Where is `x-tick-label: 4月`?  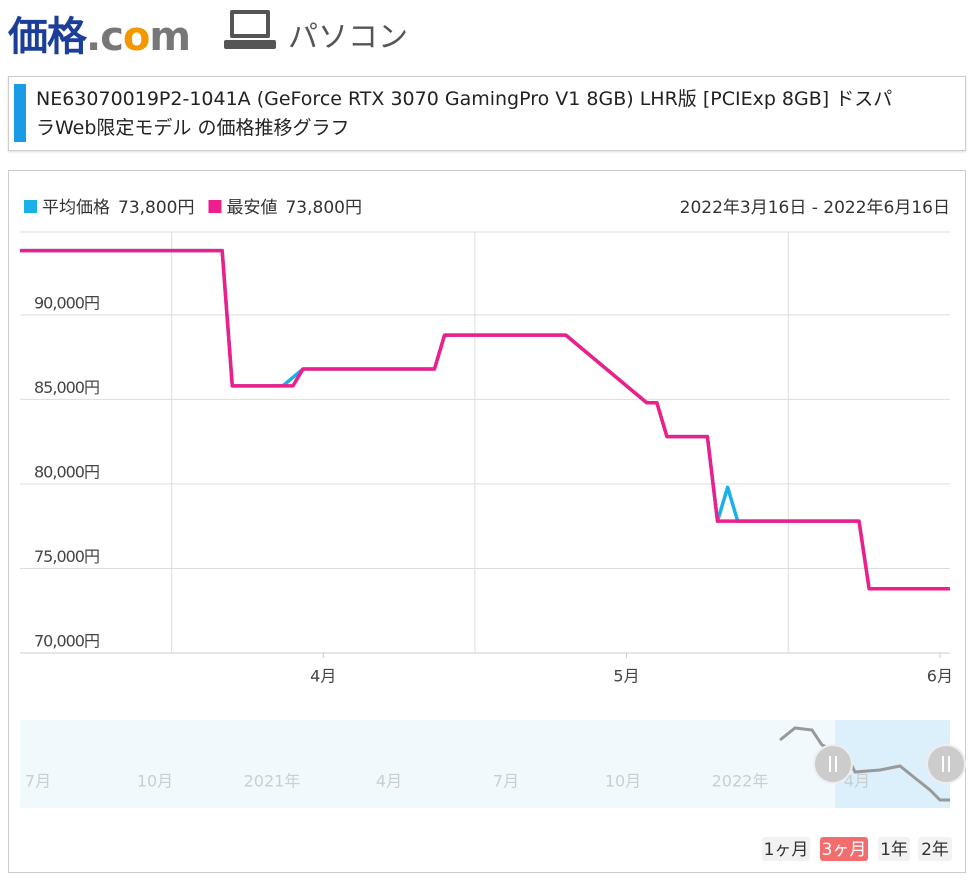 x-tick-label: 4月 is located at coordinates (323, 676).